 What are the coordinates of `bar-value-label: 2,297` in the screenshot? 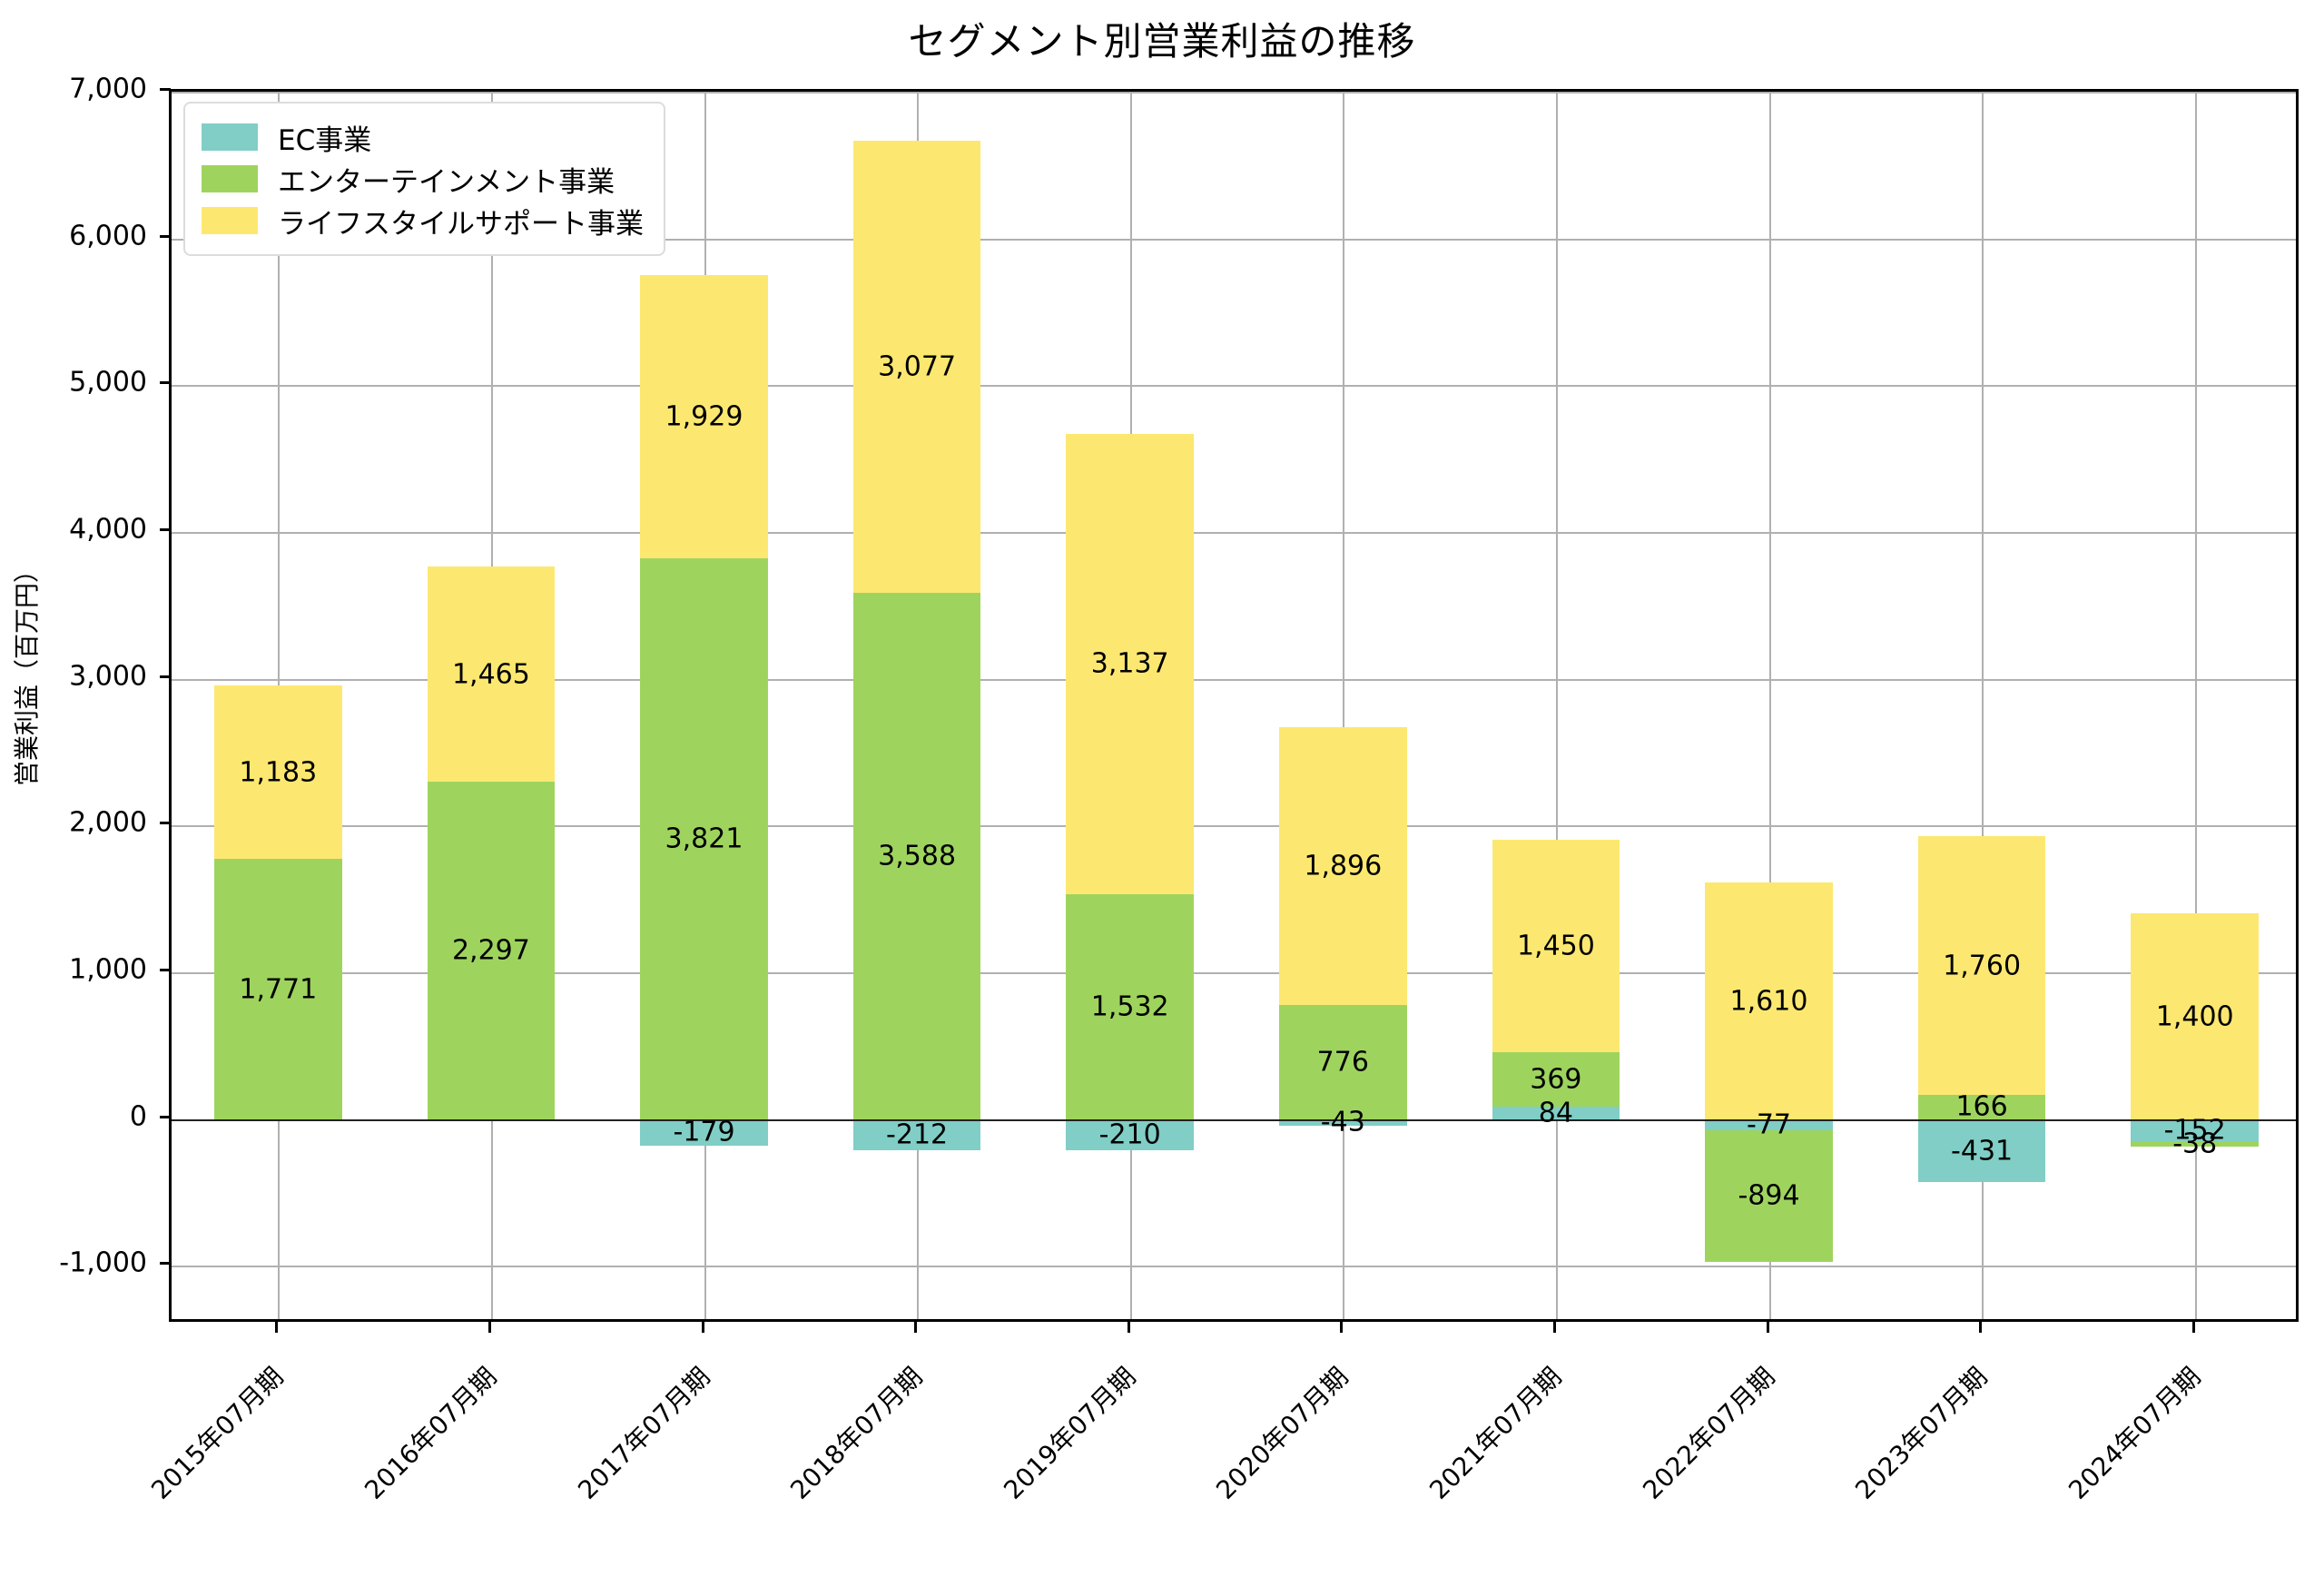 It's located at (490, 950).